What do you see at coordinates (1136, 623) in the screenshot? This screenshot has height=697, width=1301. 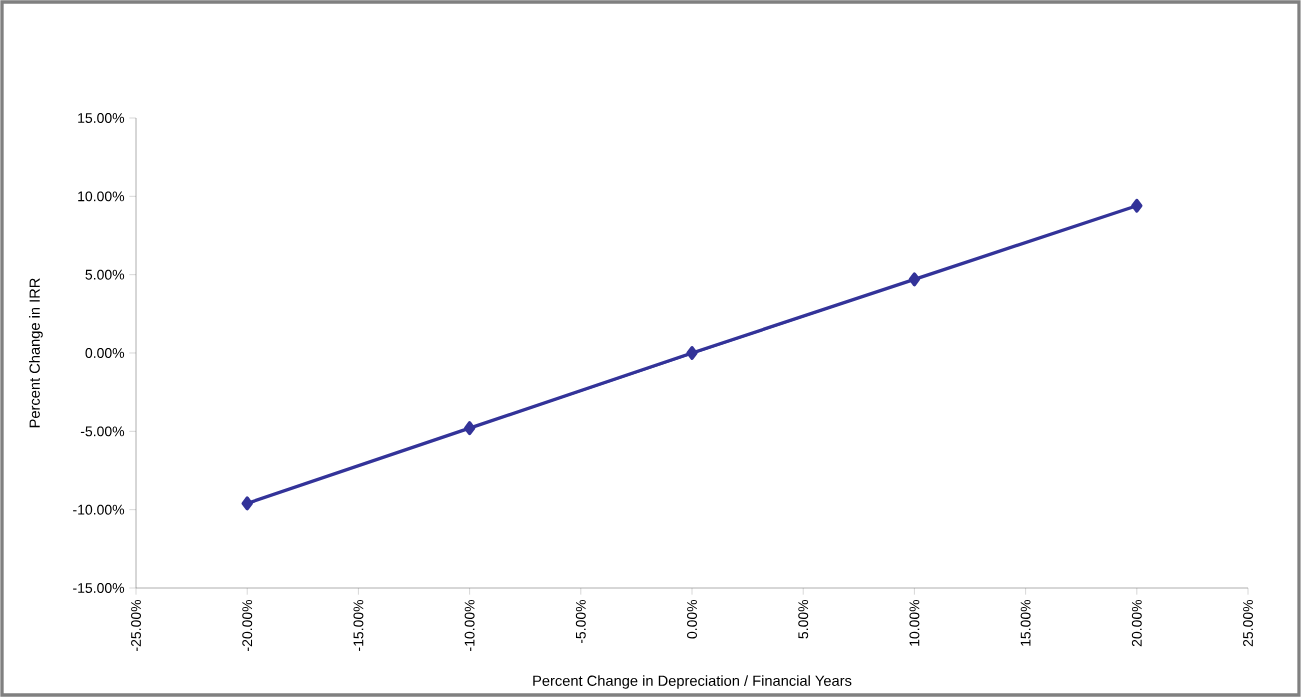 I see `x-tick-label: 20.00%` at bounding box center [1136, 623].